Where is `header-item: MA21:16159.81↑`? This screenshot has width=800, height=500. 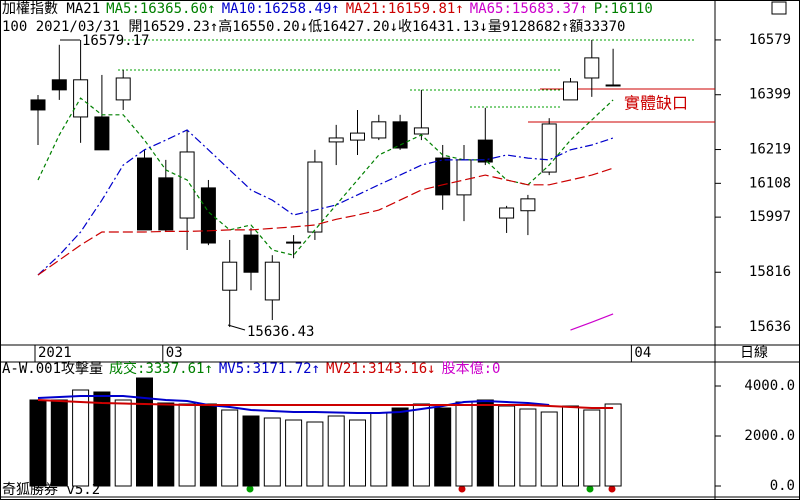 header-item: MA21:16159.81↑ is located at coordinates (404, 9).